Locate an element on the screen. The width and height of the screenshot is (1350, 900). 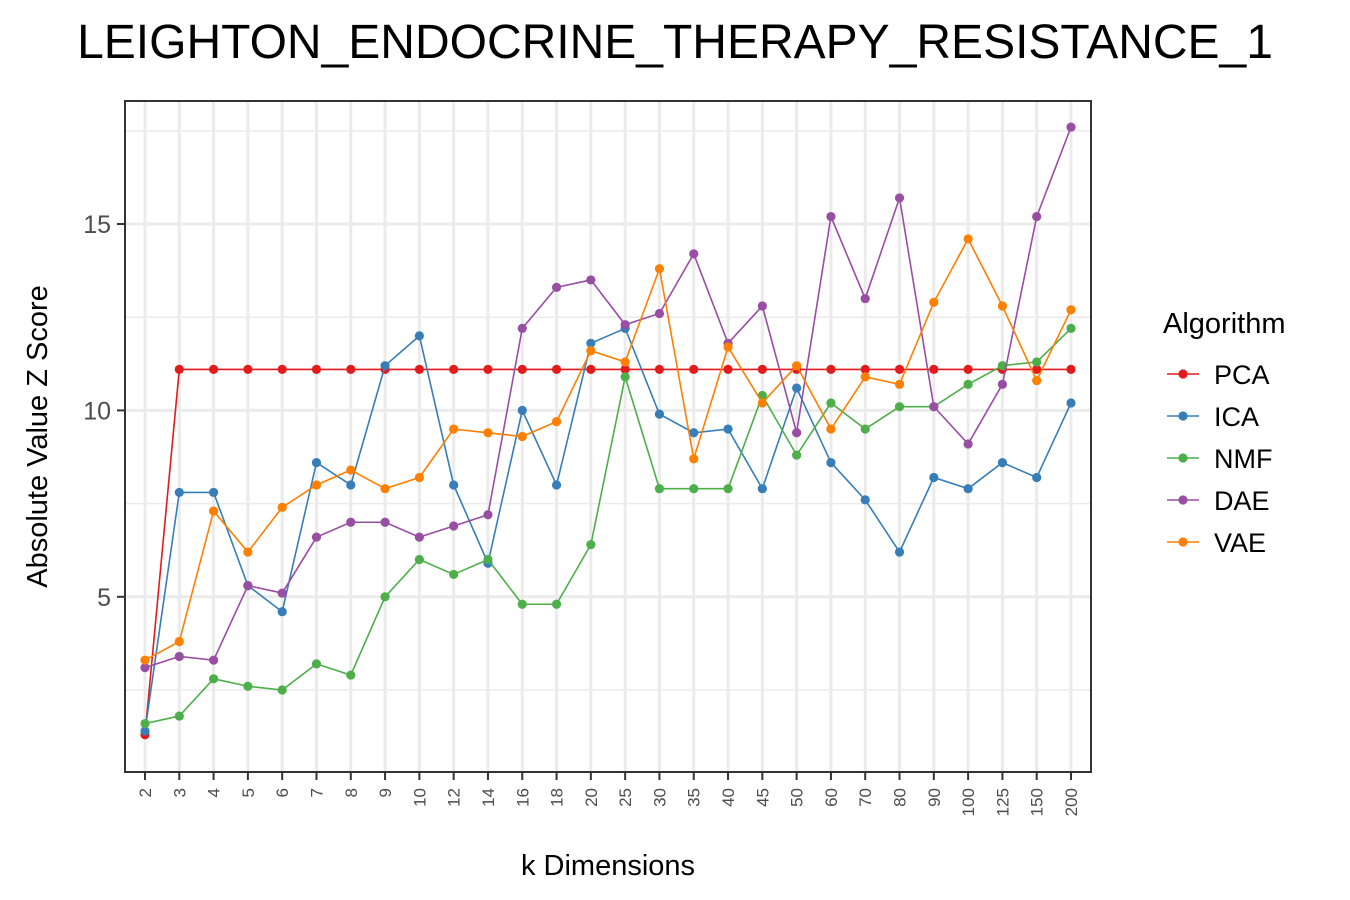
x-tick-label: 80 is located at coordinates (900, 797).